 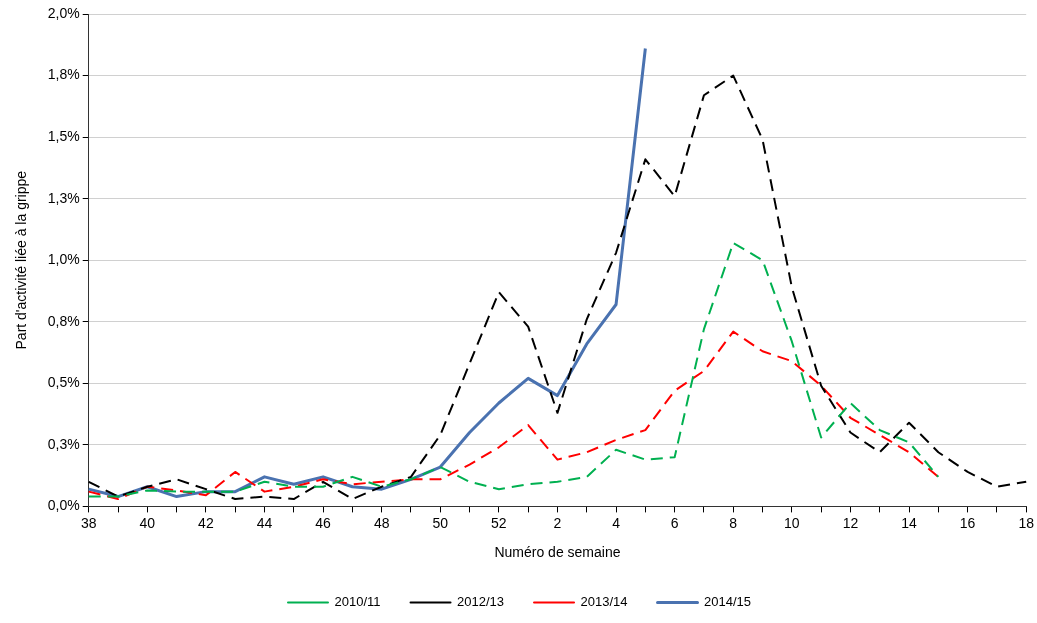 What do you see at coordinates (381, 522) in the screenshot?
I see `x-tick-label: 48` at bounding box center [381, 522].